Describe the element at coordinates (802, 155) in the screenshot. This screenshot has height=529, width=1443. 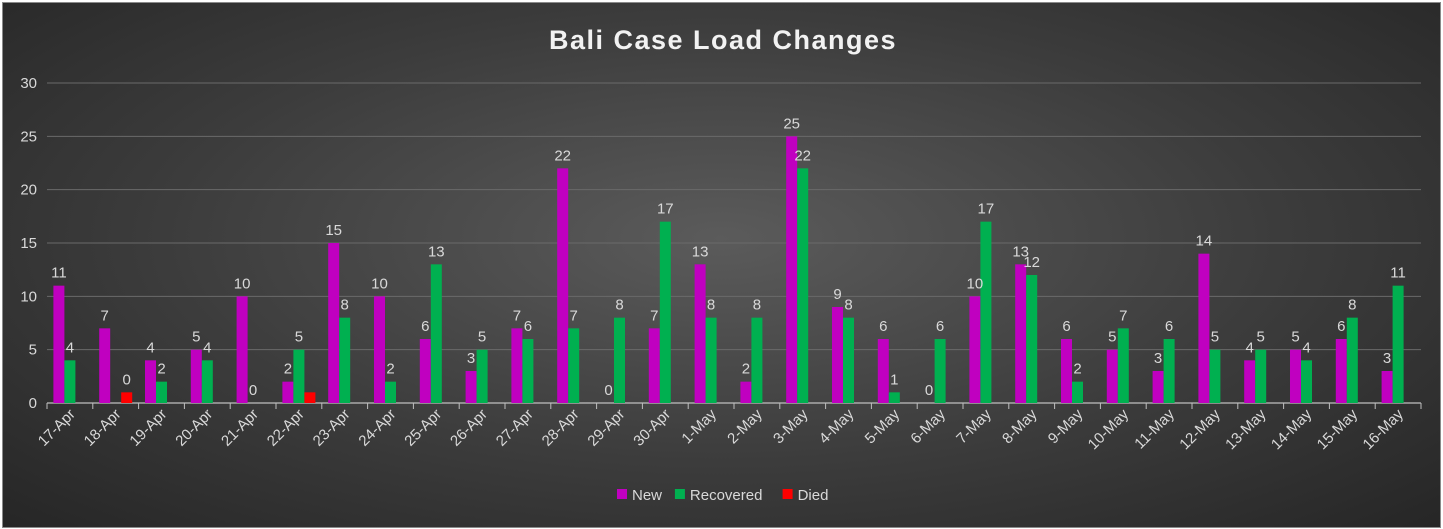
I see `data-label: 22` at that location.